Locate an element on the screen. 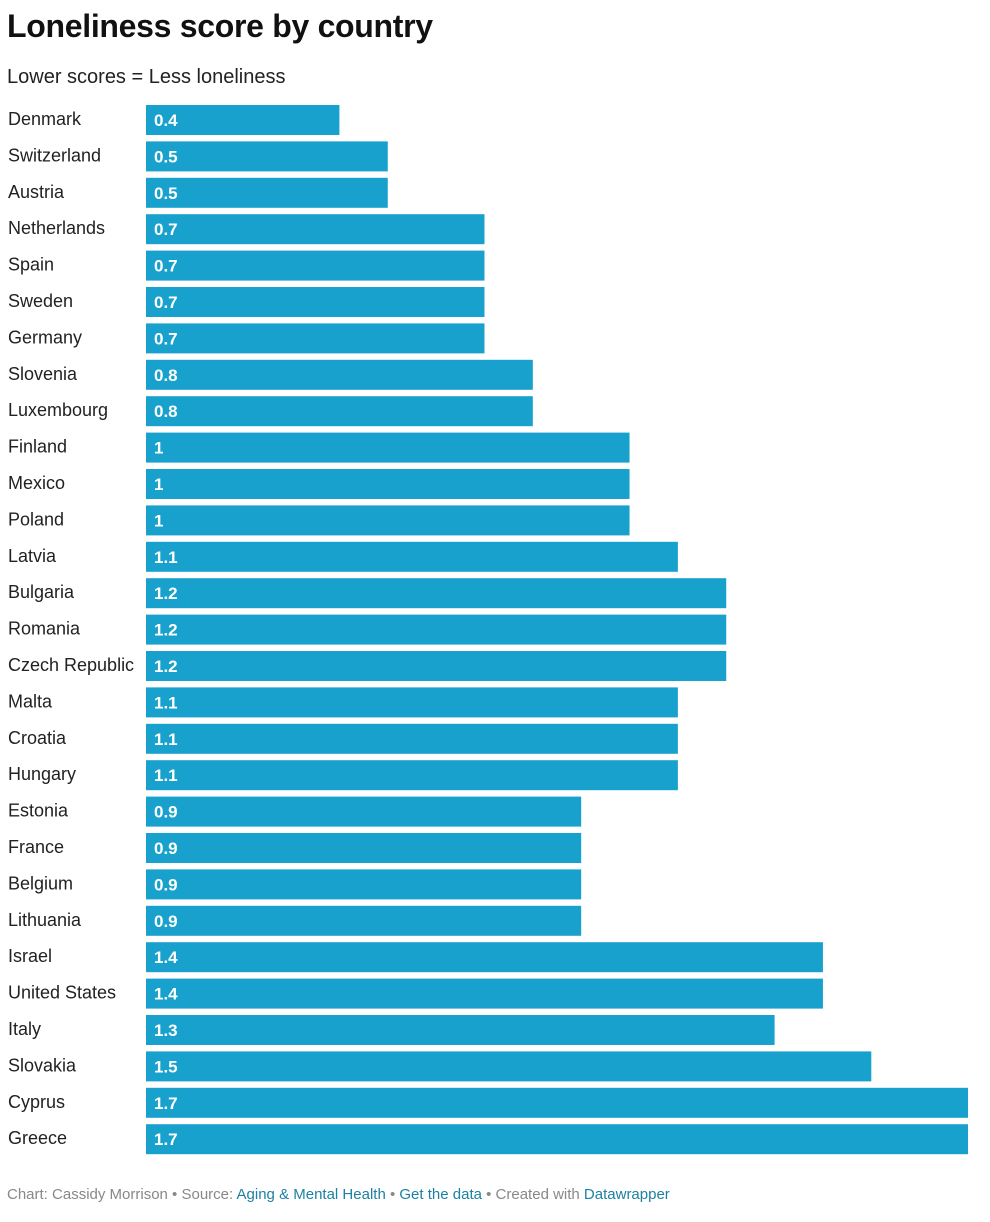 This screenshot has height=1222, width=990. category-label: Lithuania is located at coordinates (45, 920).